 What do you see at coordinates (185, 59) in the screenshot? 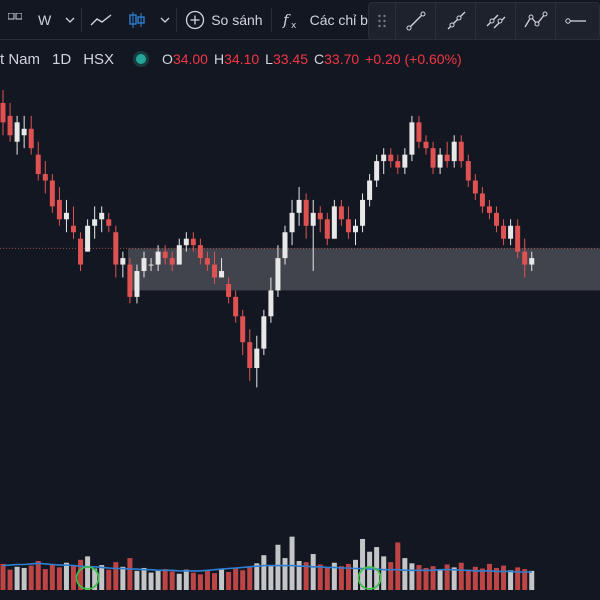
I see `legend-open: O34.00` at bounding box center [185, 59].